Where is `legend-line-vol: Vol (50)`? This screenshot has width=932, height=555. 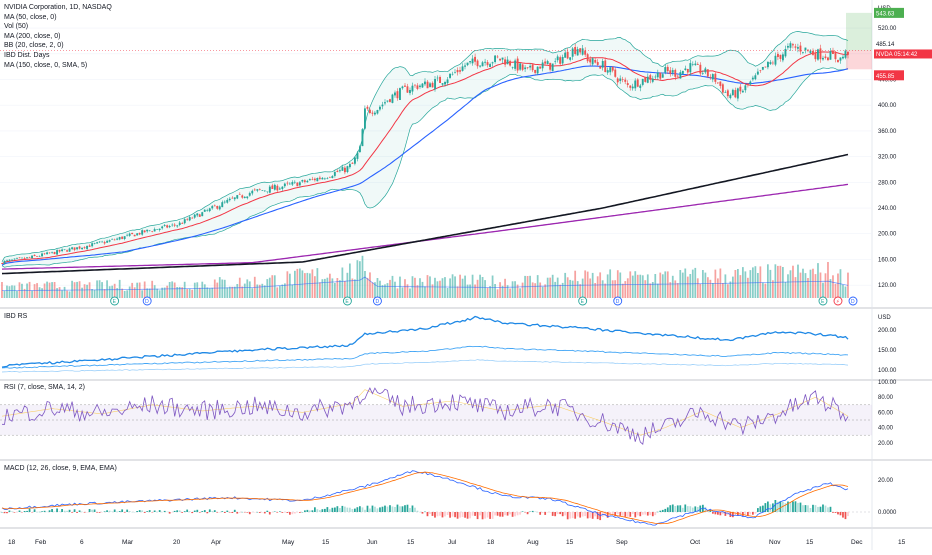 legend-line-vol: Vol (50) is located at coordinates (58, 27).